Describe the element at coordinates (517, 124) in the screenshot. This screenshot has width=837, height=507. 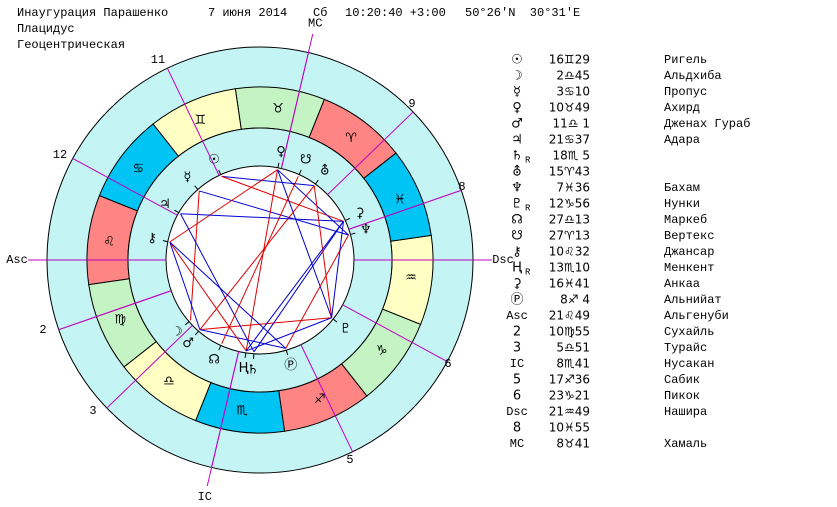
I see `row-symbol: ♂` at that location.